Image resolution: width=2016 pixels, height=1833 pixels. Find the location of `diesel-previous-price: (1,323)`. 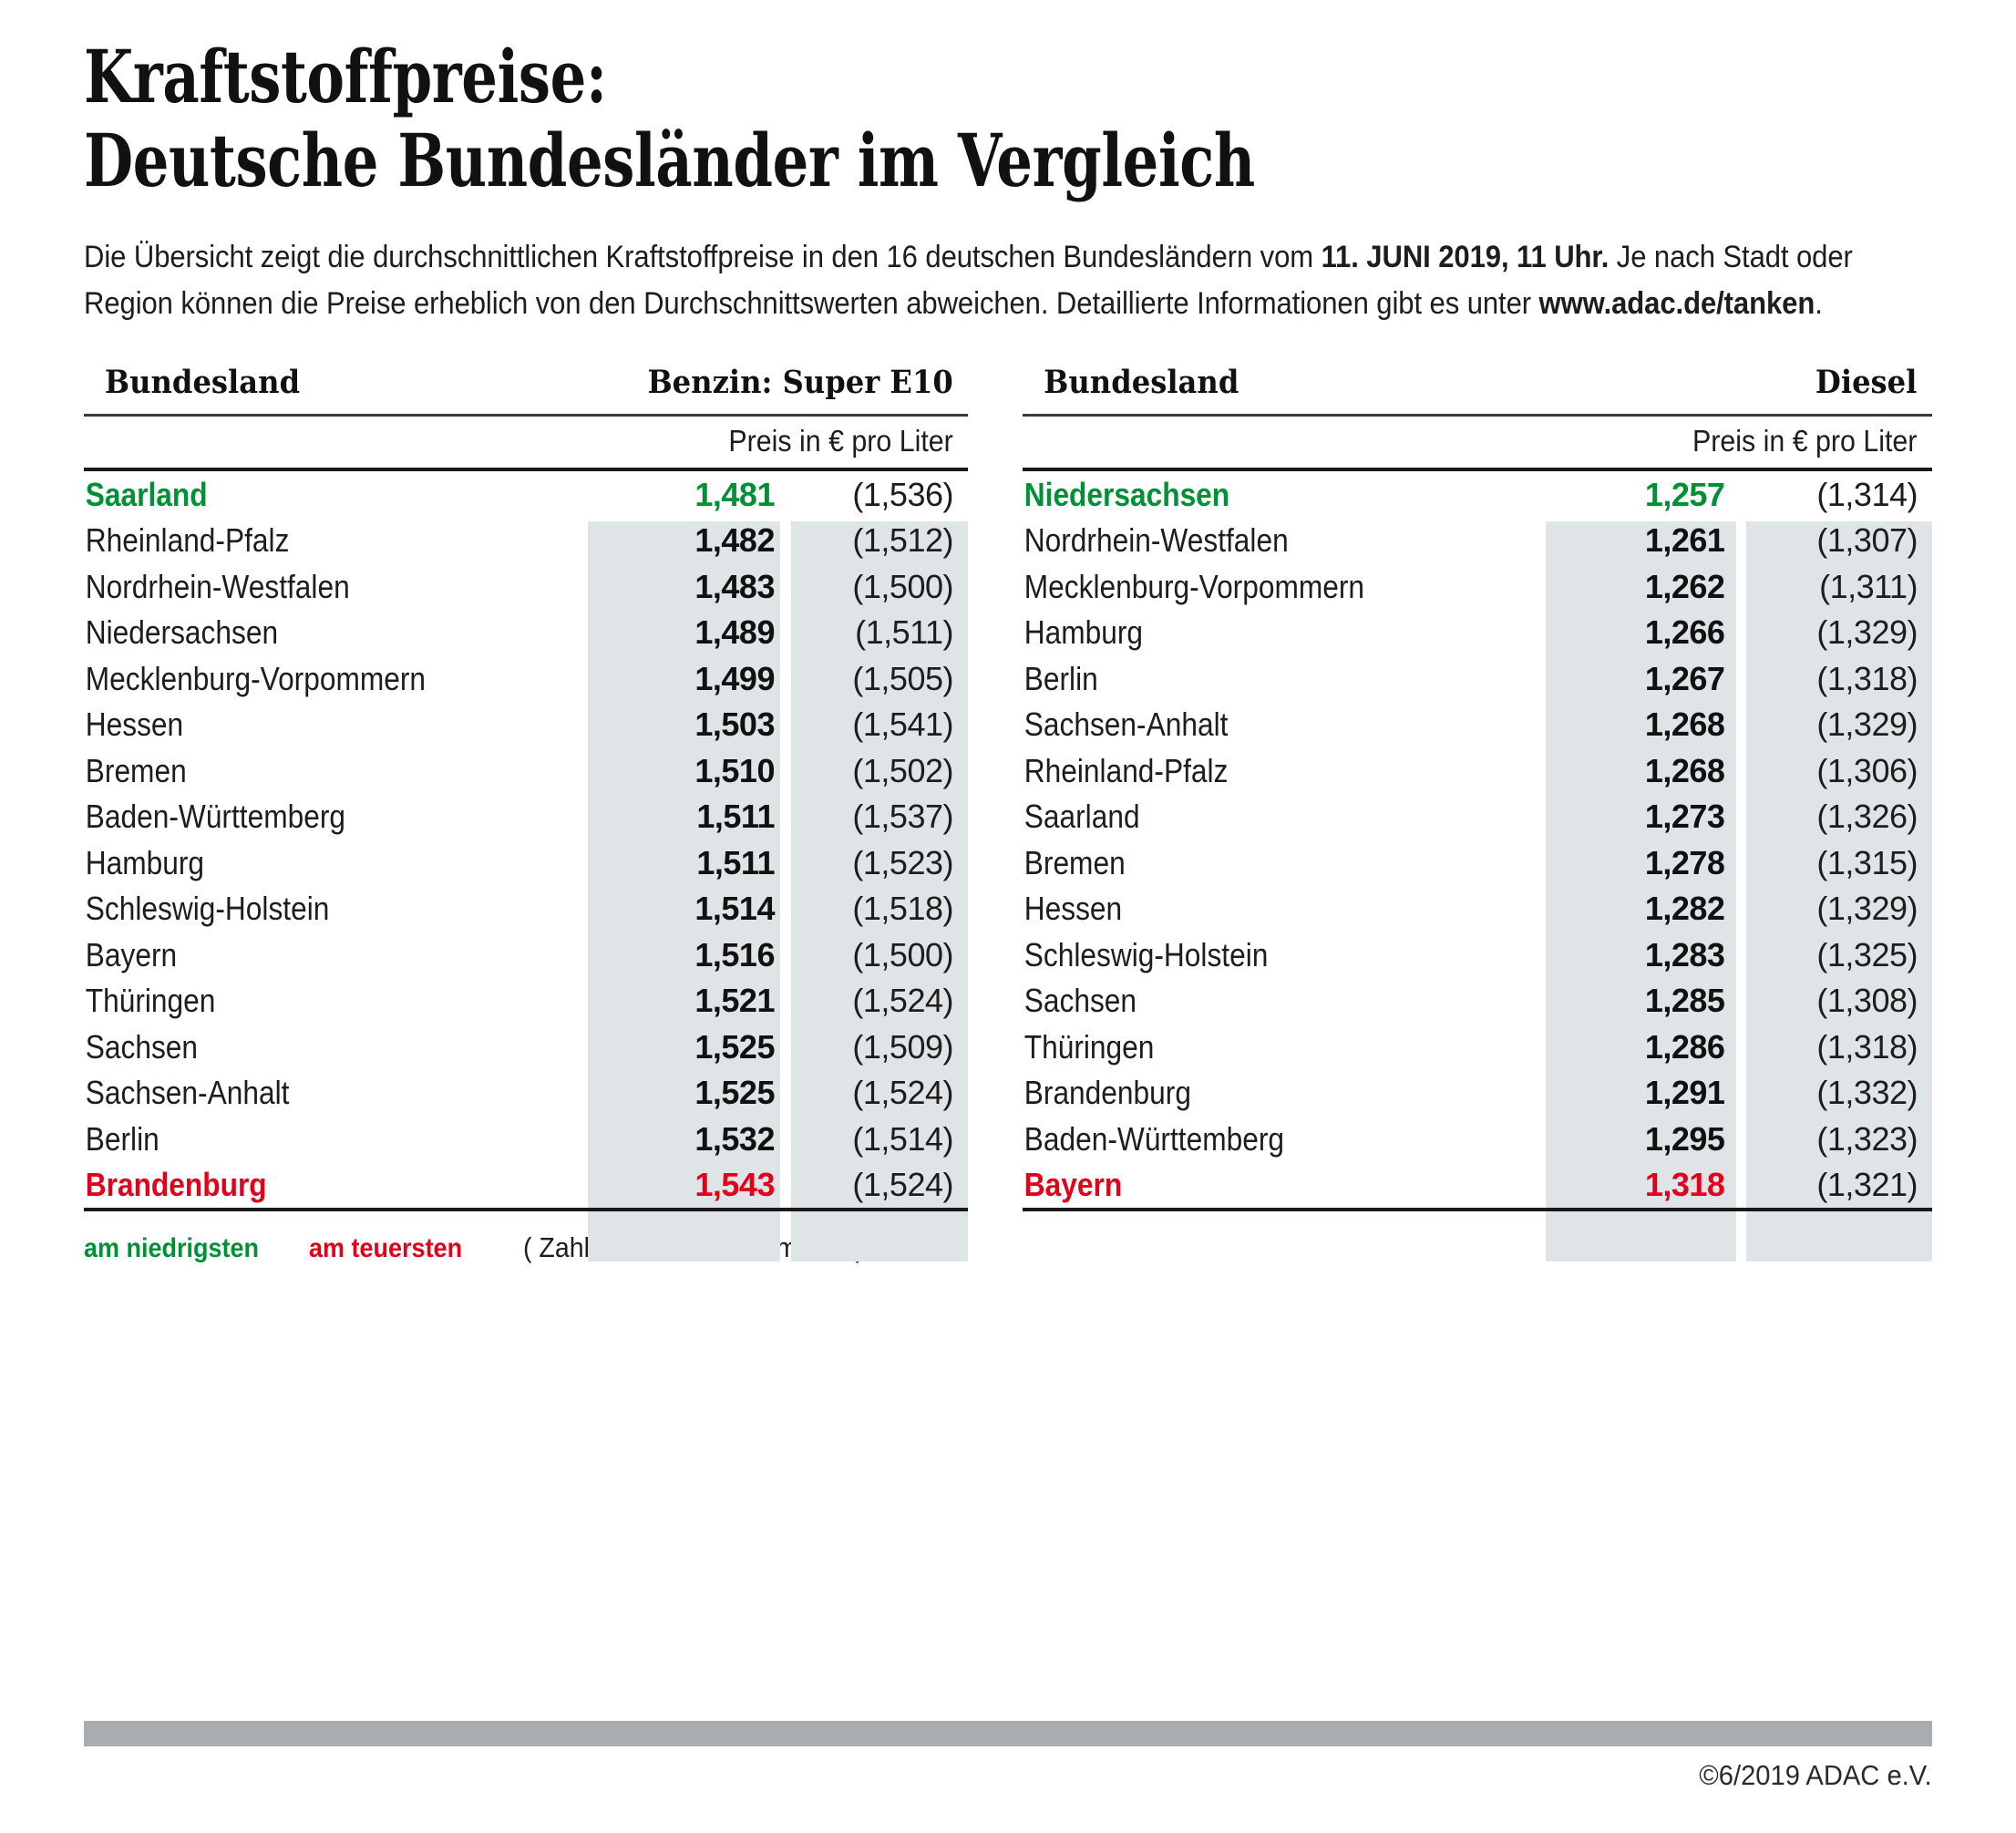

diesel-previous-price: (1,323) is located at coordinates (1867, 1138).